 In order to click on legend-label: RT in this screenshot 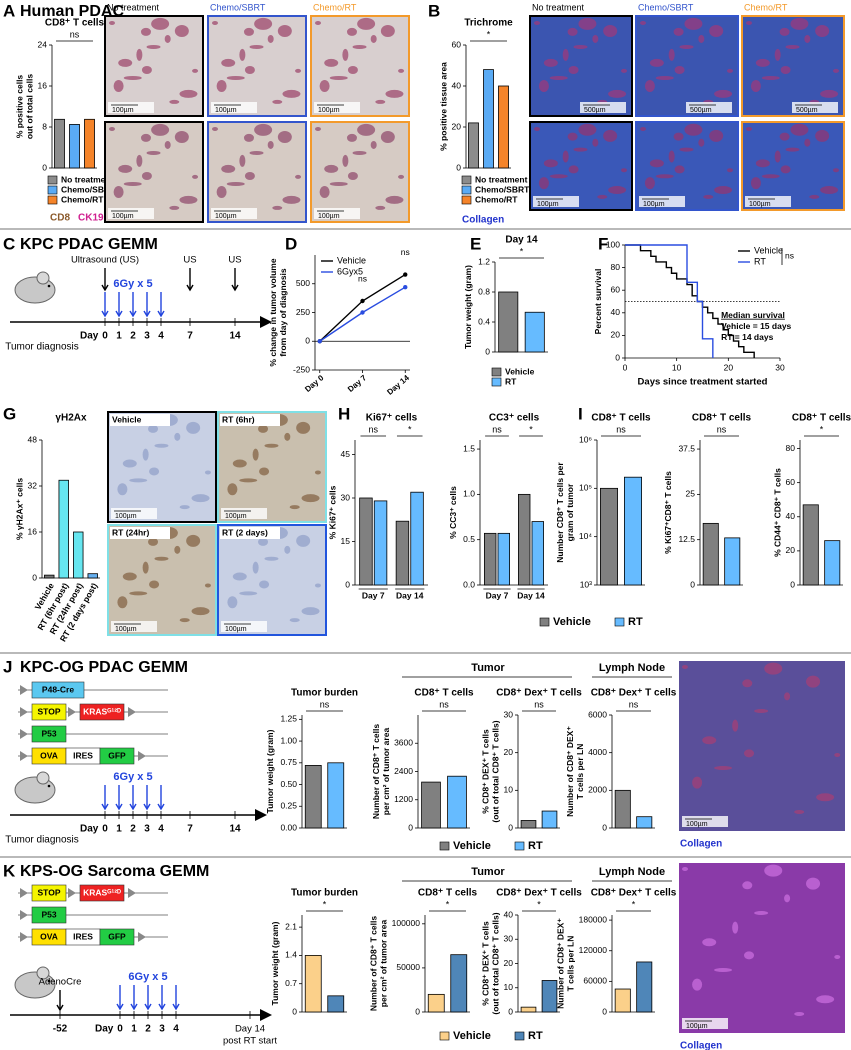, I will do `click(760, 261)`.